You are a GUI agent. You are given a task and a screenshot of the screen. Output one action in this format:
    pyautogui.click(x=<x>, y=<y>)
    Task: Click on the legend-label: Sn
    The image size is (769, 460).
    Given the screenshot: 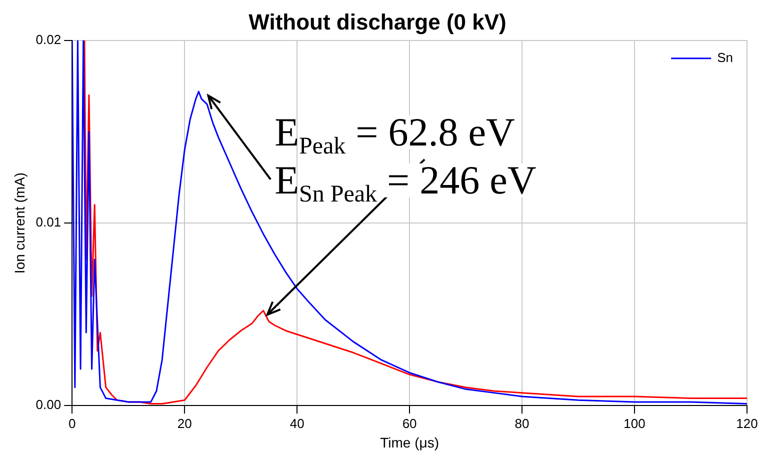 What is the action you would take?
    pyautogui.click(x=725, y=57)
    